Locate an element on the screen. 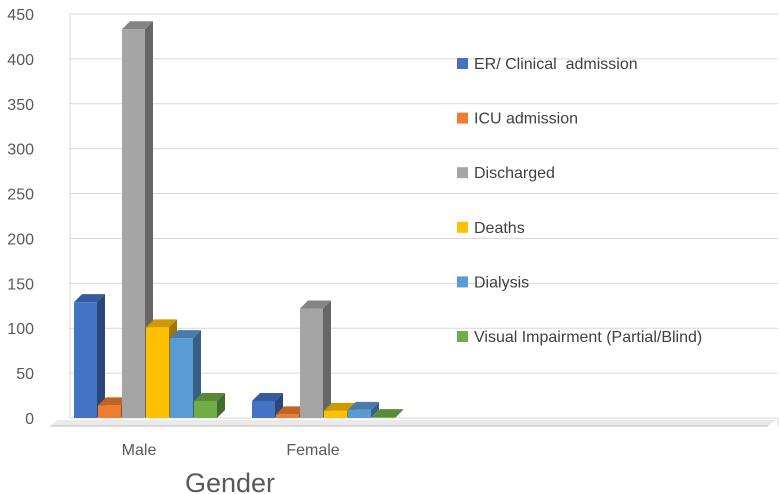  y-tick-label: 0 is located at coordinates (29, 419).